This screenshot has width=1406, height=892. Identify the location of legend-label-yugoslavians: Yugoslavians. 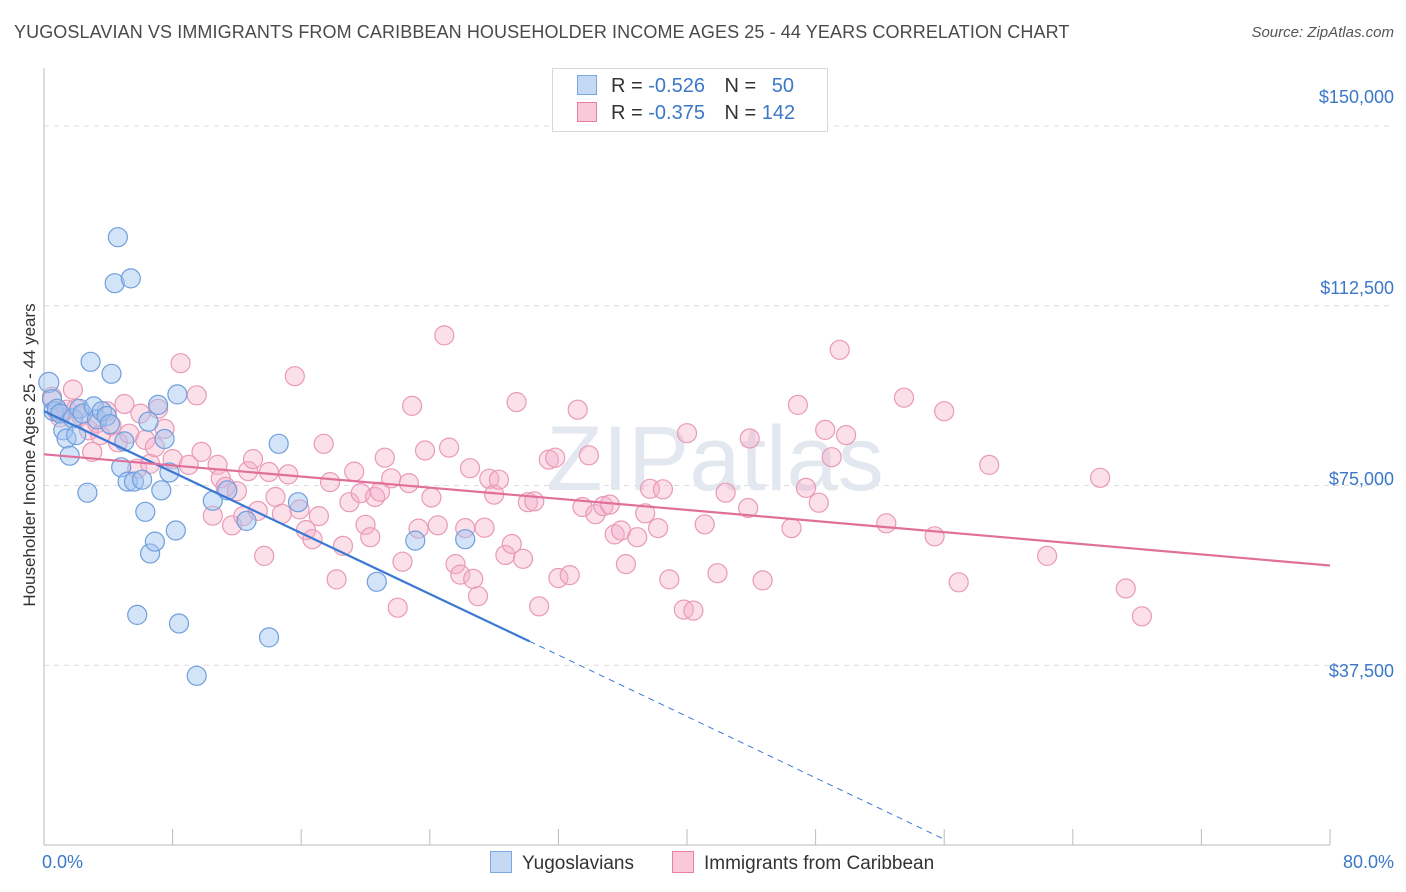
(578, 863).